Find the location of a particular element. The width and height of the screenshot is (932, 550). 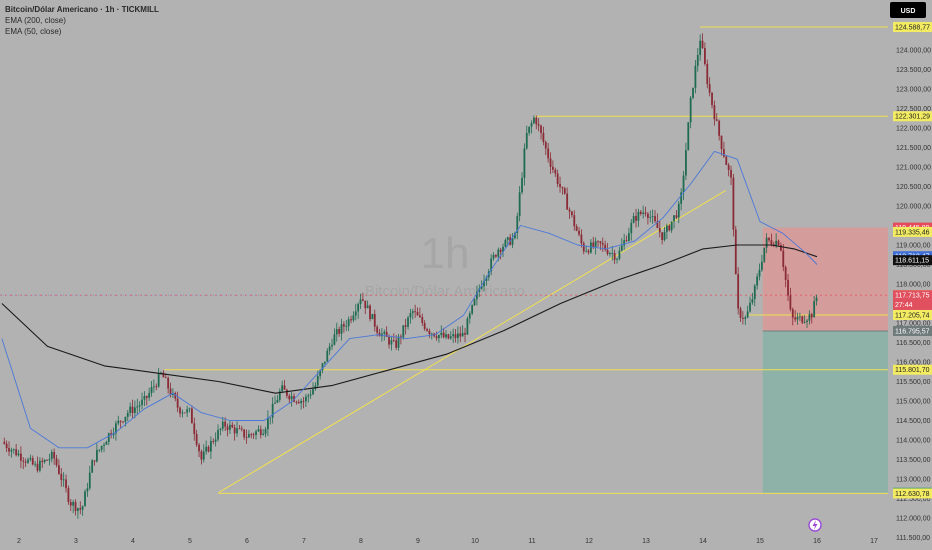

price-tick-label: 118.000,00 is located at coordinates (913, 285).